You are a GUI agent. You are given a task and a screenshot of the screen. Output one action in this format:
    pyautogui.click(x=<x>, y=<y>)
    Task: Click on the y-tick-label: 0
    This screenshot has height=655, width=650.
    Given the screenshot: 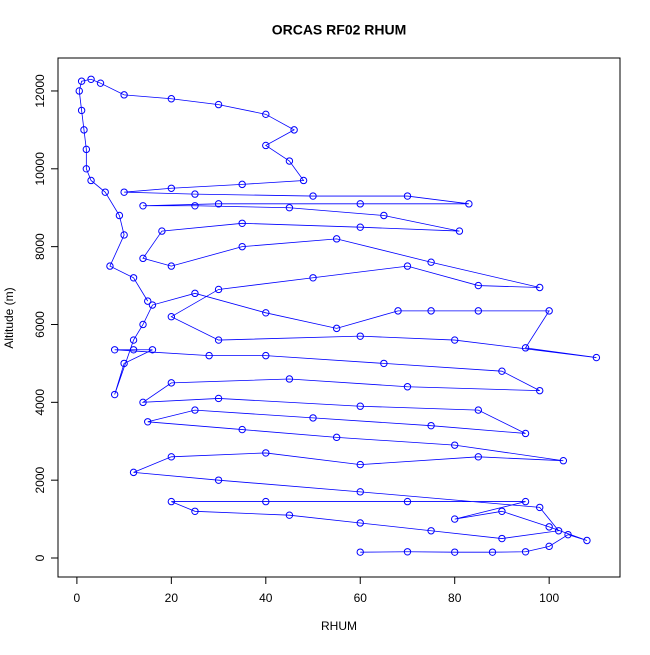 What is the action you would take?
    pyautogui.click(x=40, y=557)
    